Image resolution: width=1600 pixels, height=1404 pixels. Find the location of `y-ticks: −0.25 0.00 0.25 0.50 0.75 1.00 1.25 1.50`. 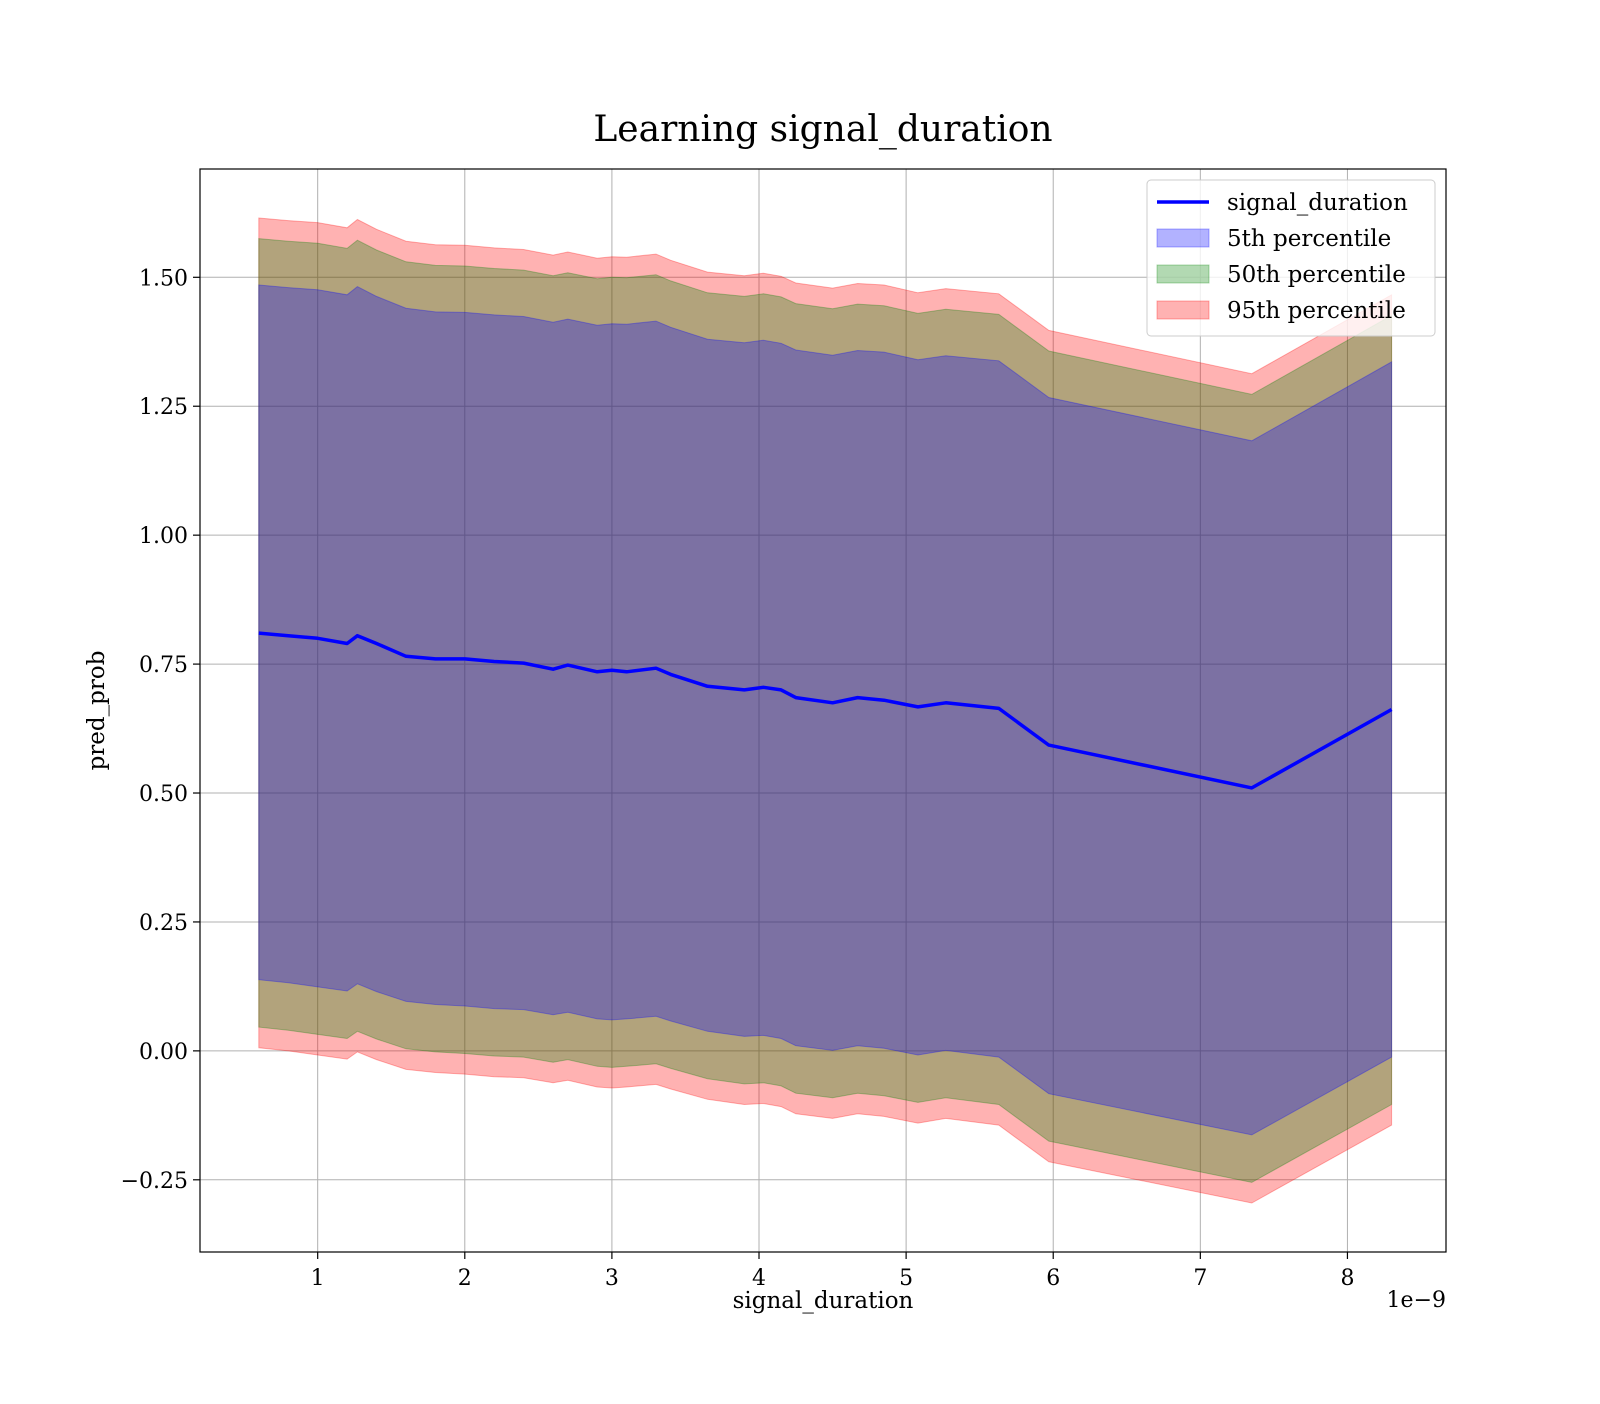

y-ticks: −0.25 0.00 0.25 0.50 0.75 1.00 1.25 1.50 is located at coordinates (160, 730).